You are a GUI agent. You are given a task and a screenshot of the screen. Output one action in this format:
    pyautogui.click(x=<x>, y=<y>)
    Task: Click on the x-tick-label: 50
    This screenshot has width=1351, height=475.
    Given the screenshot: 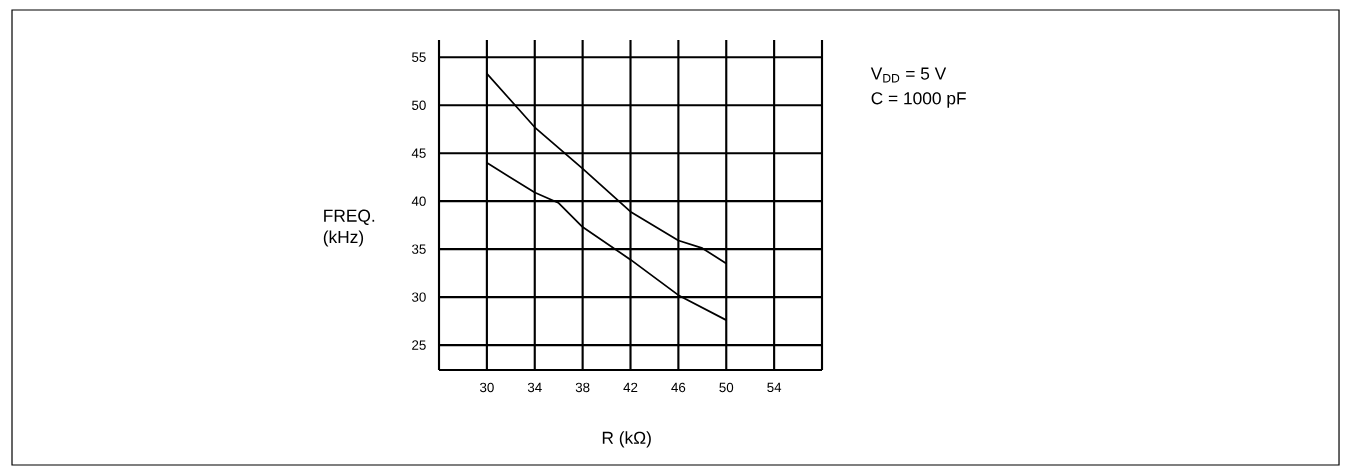 What is the action you would take?
    pyautogui.click(x=726, y=387)
    